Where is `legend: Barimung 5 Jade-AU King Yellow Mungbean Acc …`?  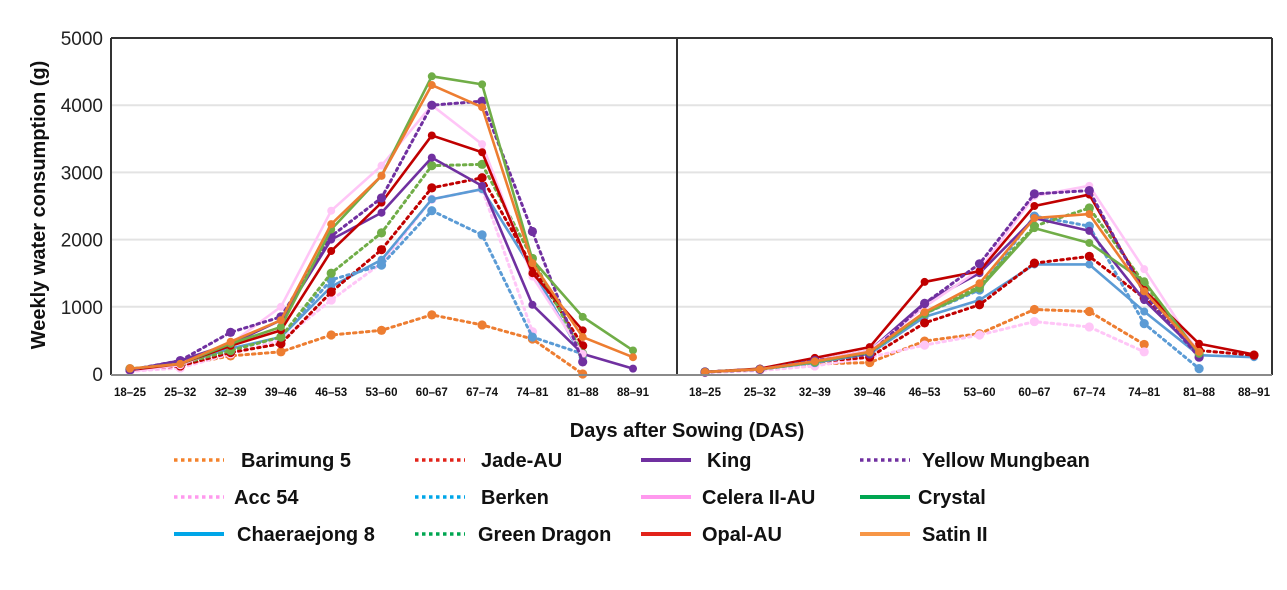
legend: Barimung 5 Jade-AU King Yellow Mungbean Acc … is located at coordinates (632, 498).